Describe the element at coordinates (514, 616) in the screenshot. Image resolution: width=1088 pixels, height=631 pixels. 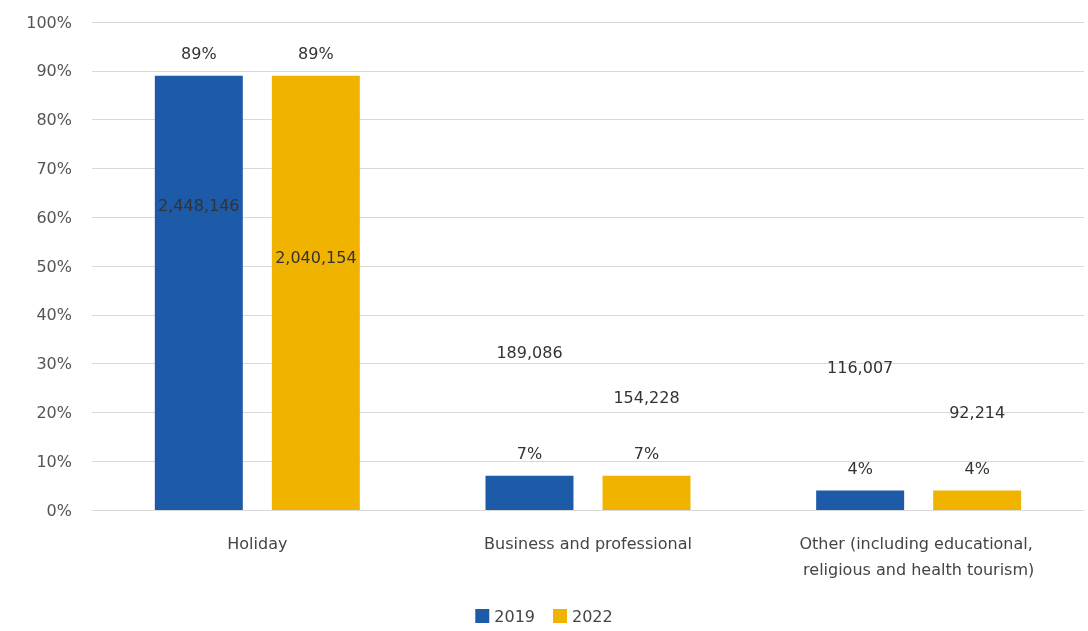
I see `legend-label: 2019` at that location.